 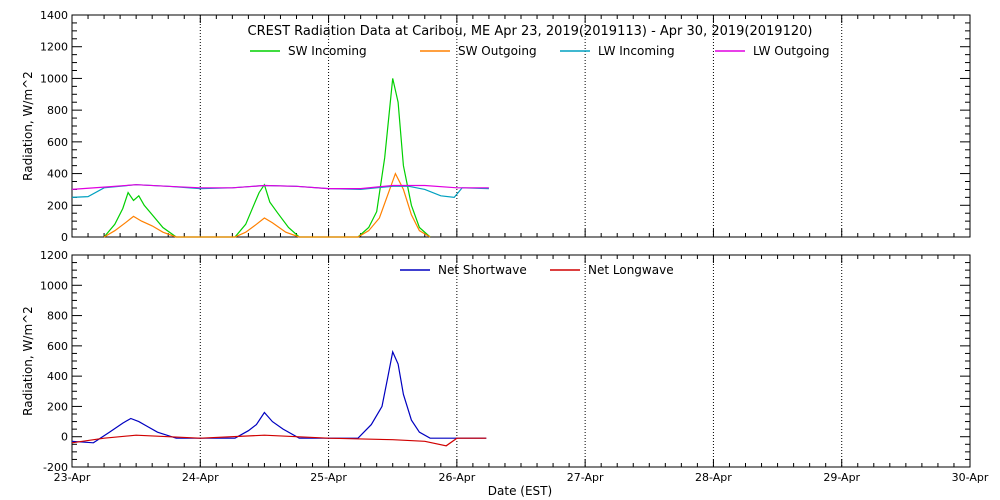 I want to click on x-tick-label: 28-Apr, so click(x=713, y=477).